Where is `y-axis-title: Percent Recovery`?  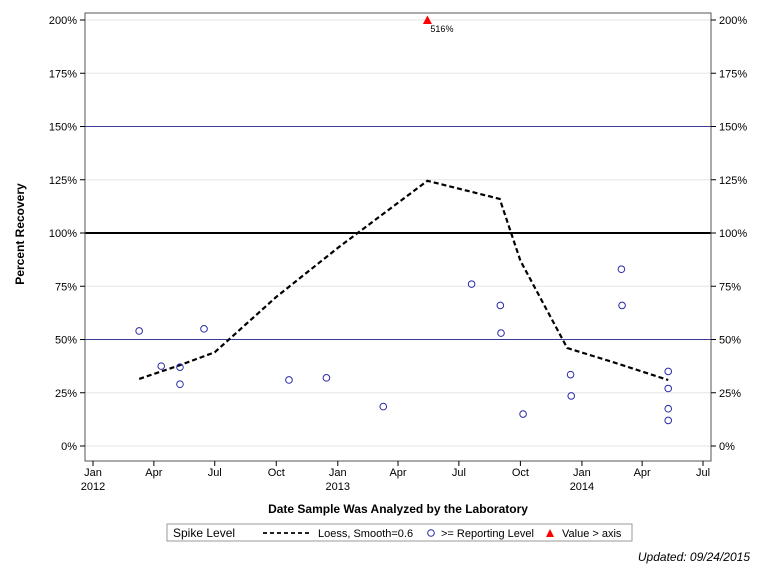
y-axis-title: Percent Recovery is located at coordinates (20, 234).